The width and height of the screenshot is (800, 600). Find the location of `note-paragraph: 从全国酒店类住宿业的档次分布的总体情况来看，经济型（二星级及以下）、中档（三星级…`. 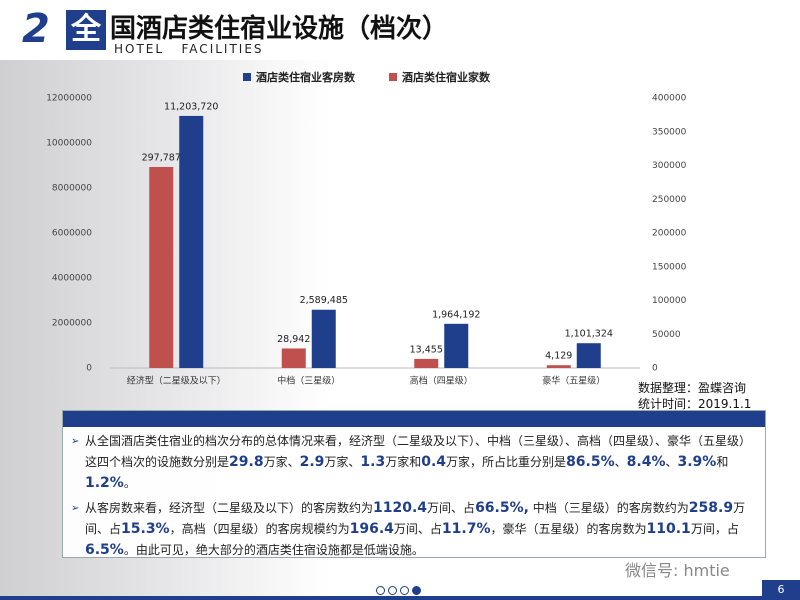

note-paragraph: 从全国酒店类住宿业的档次分布的总体情况来看，经济型（二星级及以下）、中档（三星级… is located at coordinates (413, 462).